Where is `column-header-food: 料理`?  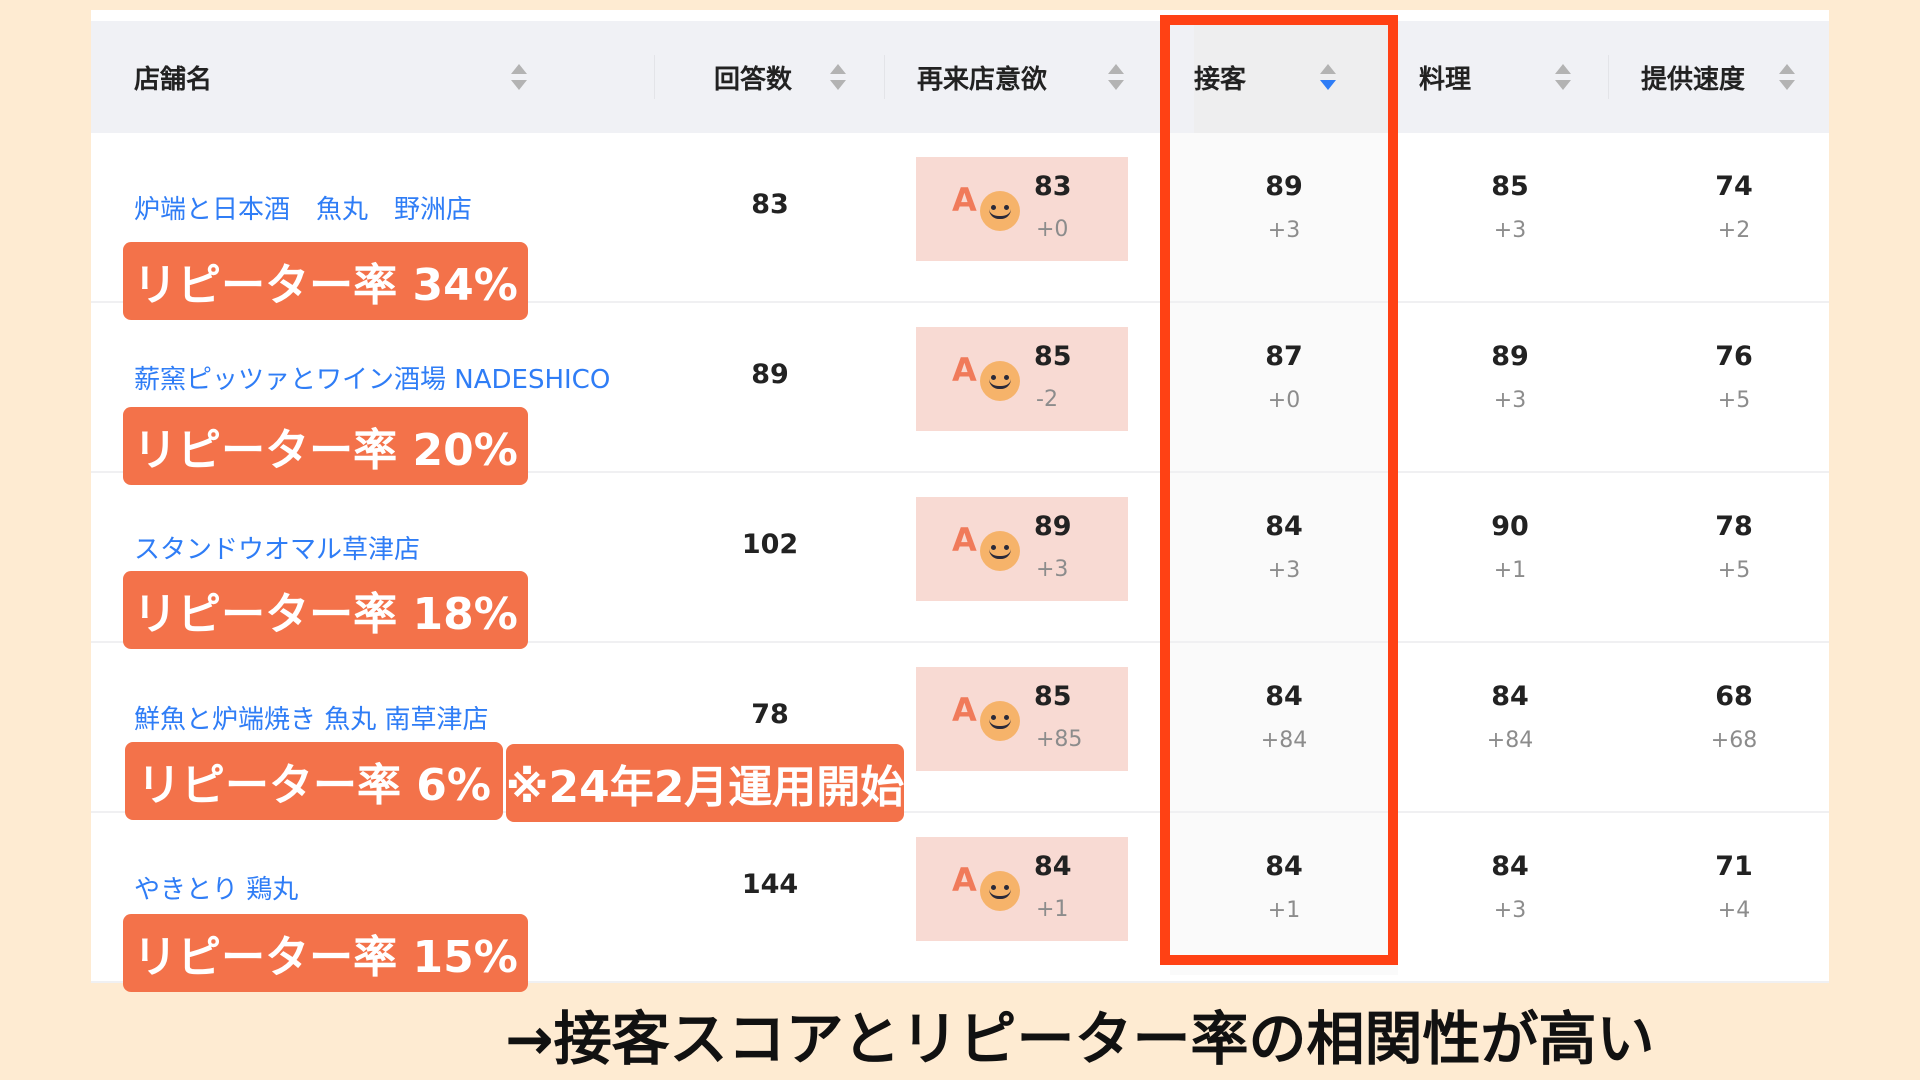
column-header-food: 料理 is located at coordinates (1509, 77).